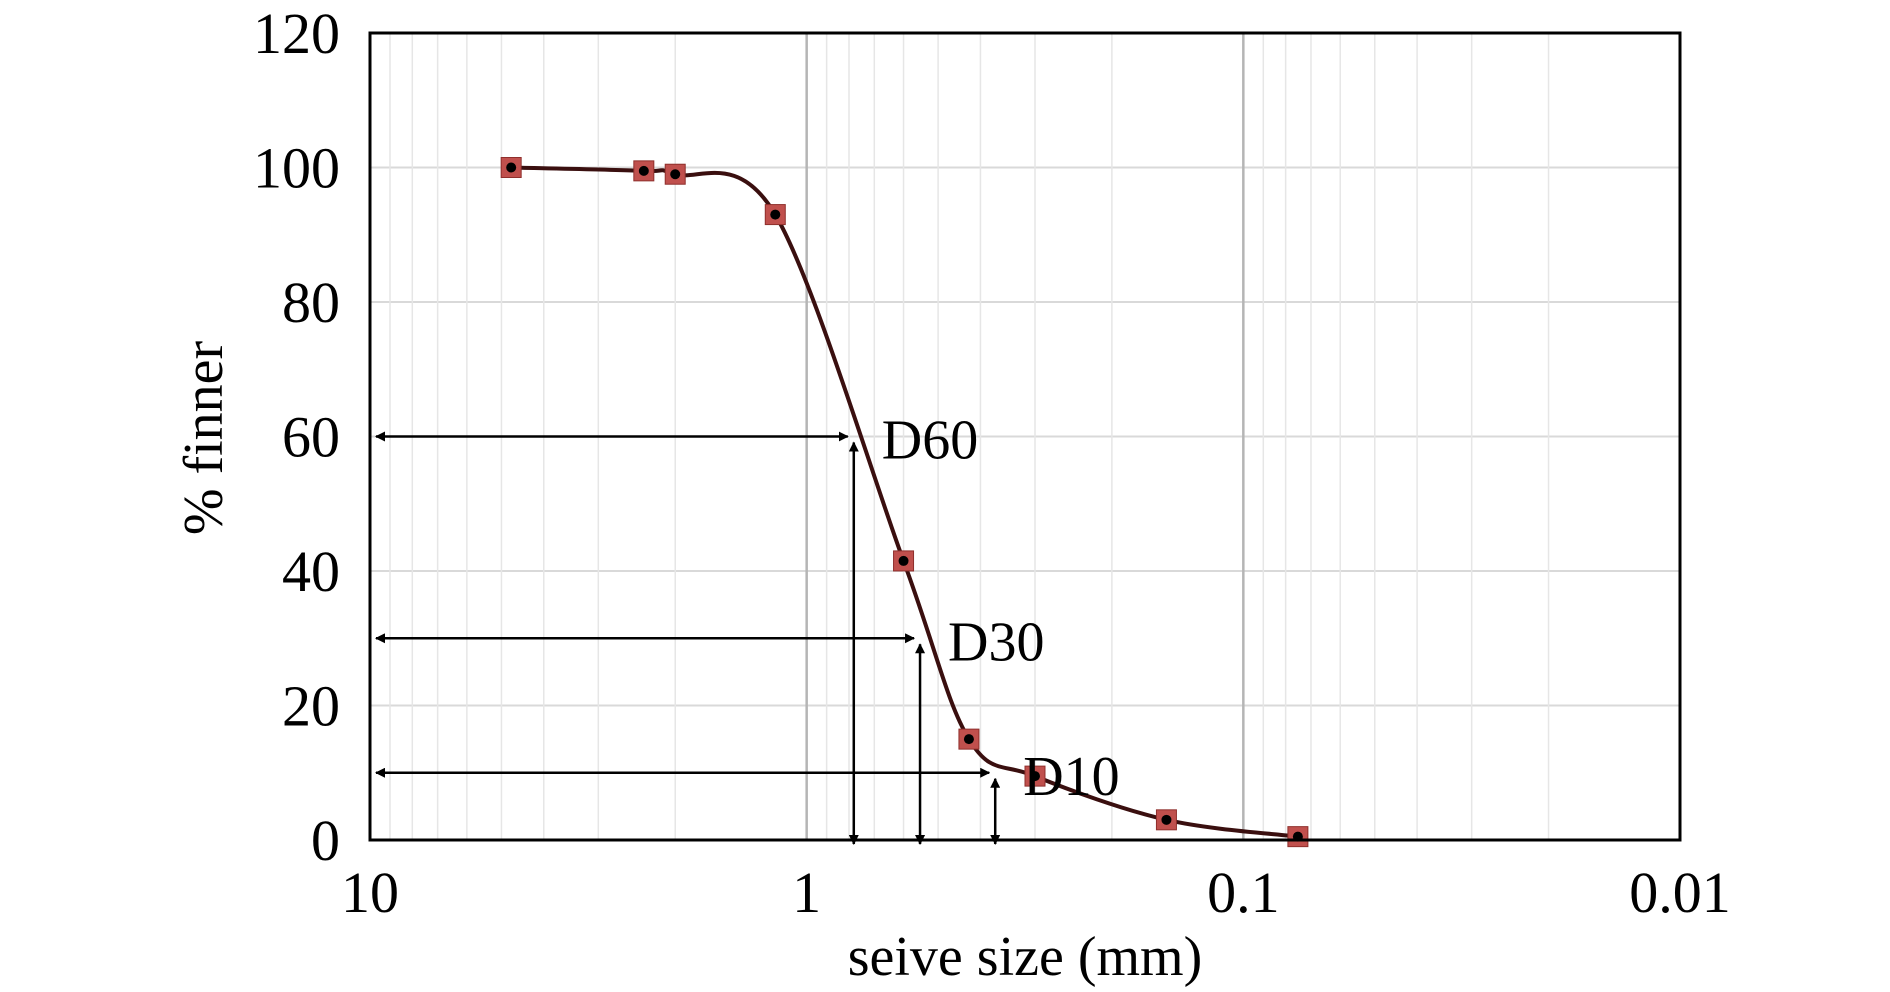 The height and width of the screenshot is (992, 1890). I want to click on x-tick-labels: 10 1 0.1 0.01, so click(1036, 892).